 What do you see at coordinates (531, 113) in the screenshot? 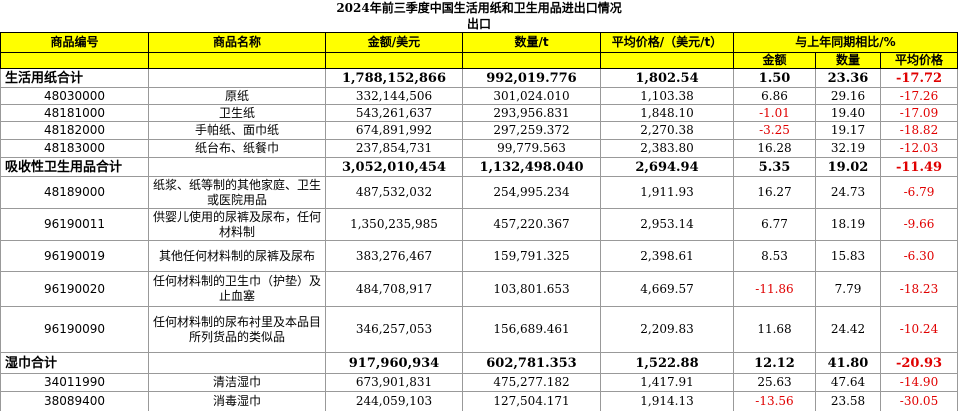
I see `value-cell: 293,956.831` at bounding box center [531, 113].